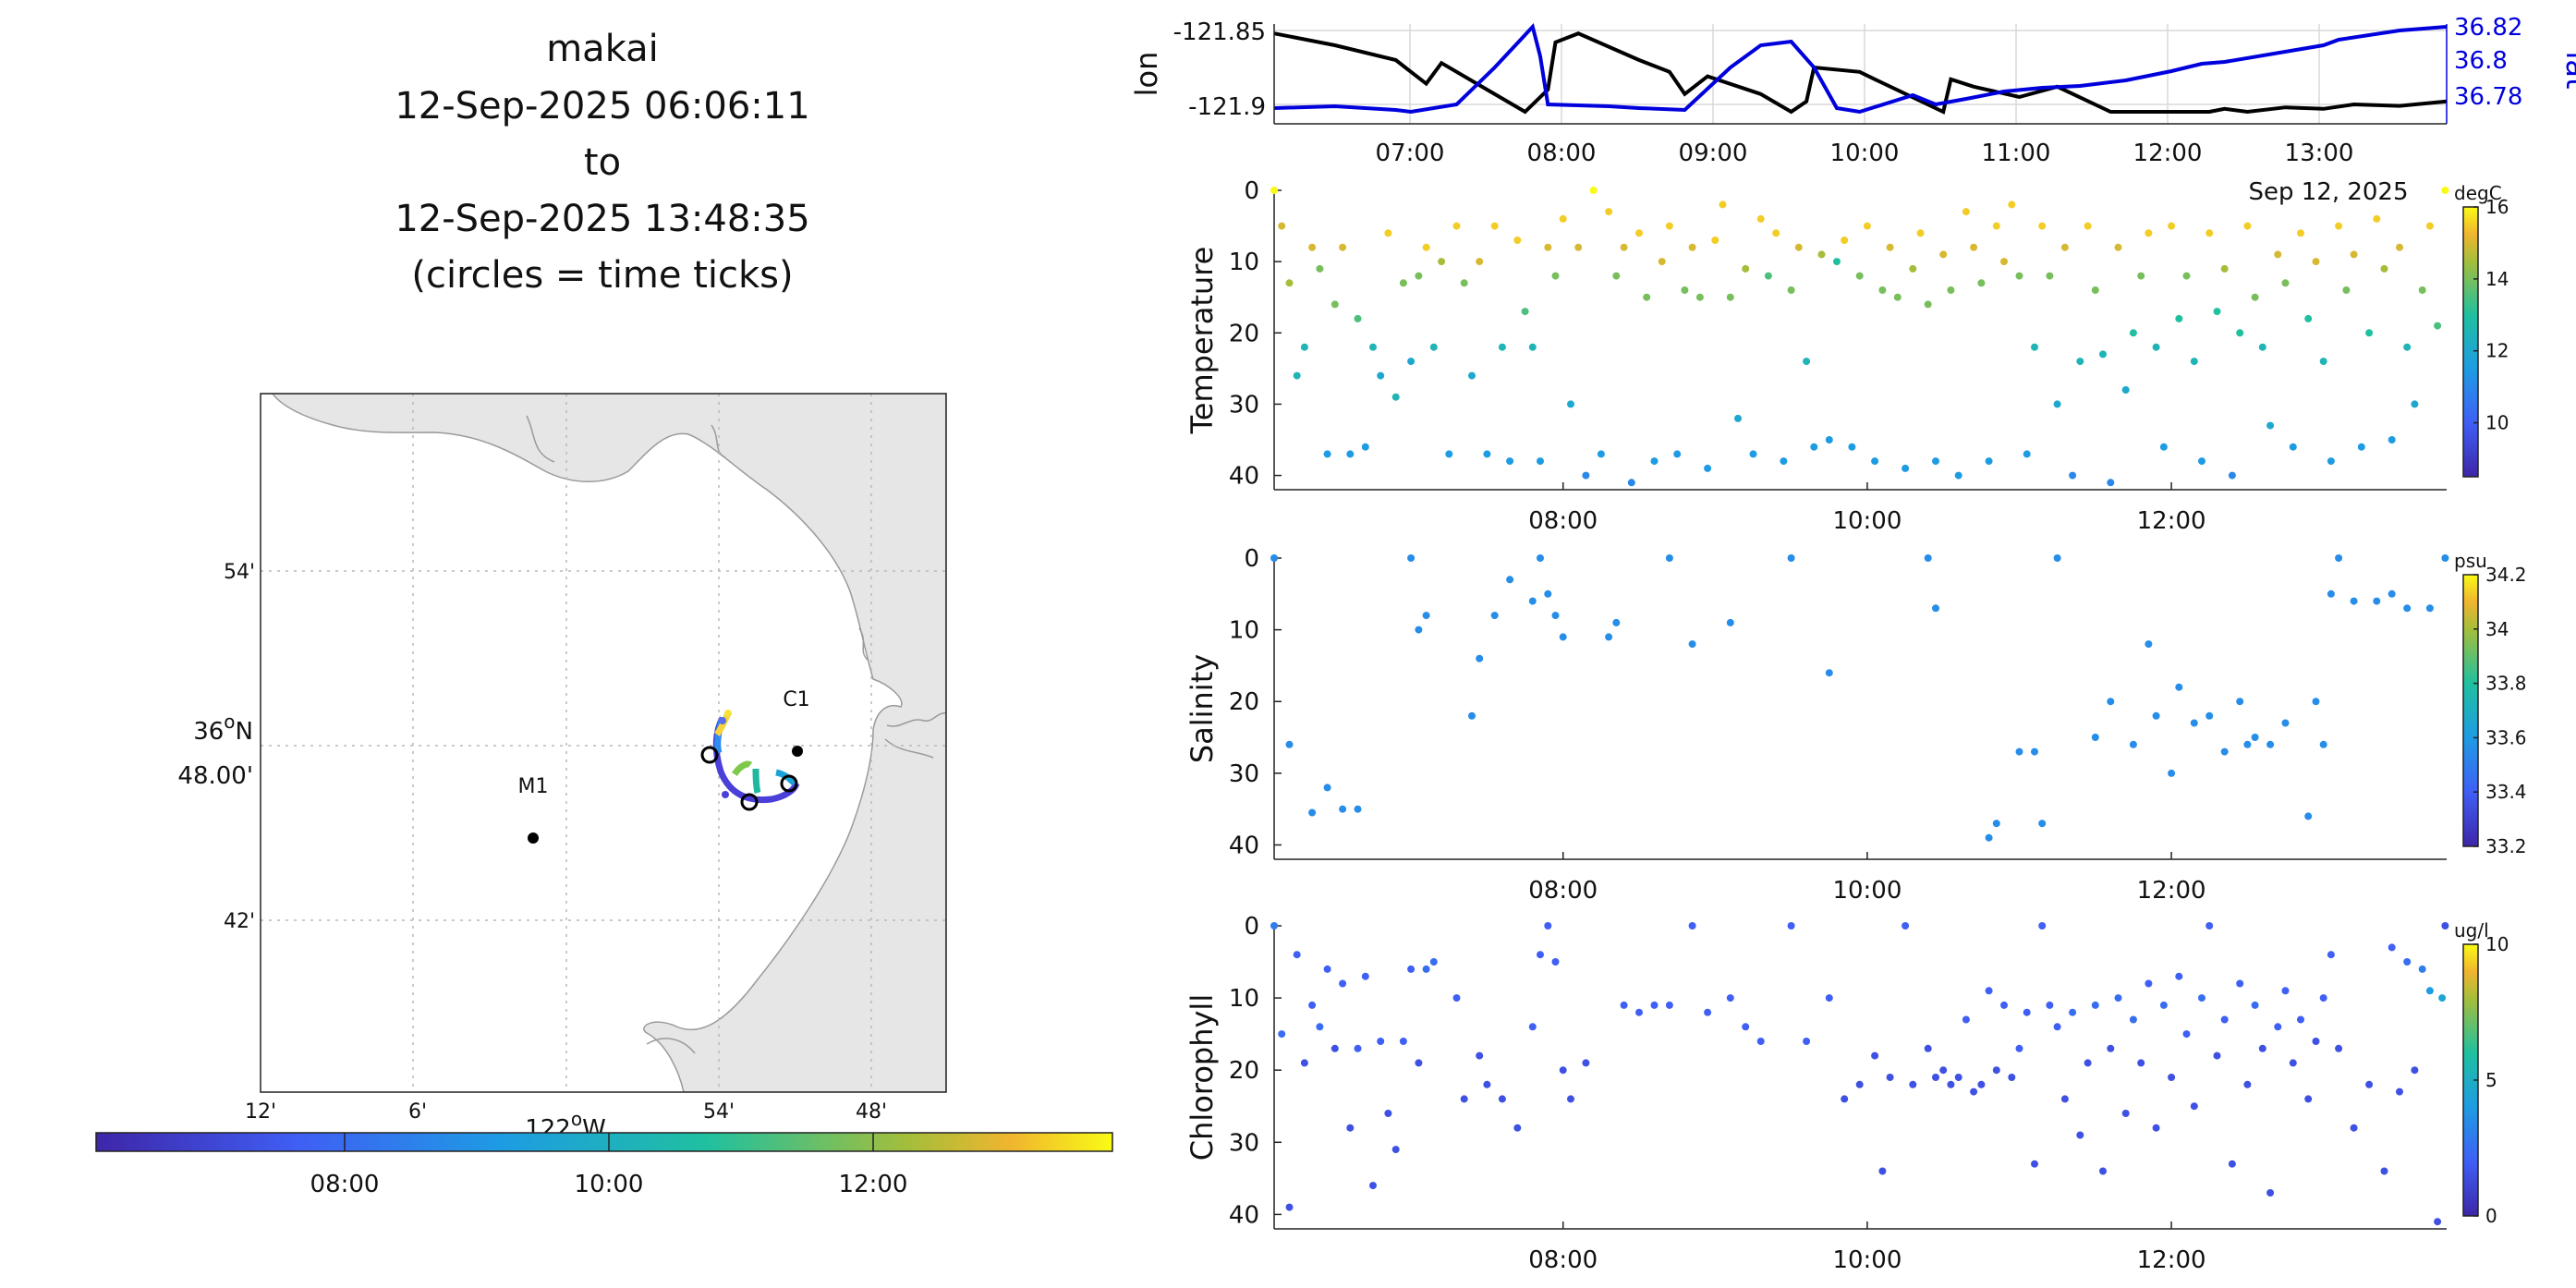  Describe the element at coordinates (1867, 891) in the screenshot. I see `x-tick-label: 10:00` at that location.